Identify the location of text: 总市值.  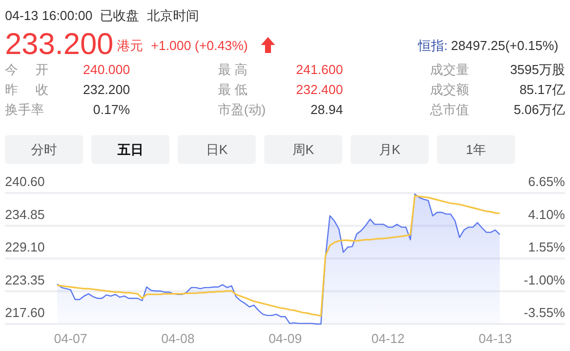
(449, 109).